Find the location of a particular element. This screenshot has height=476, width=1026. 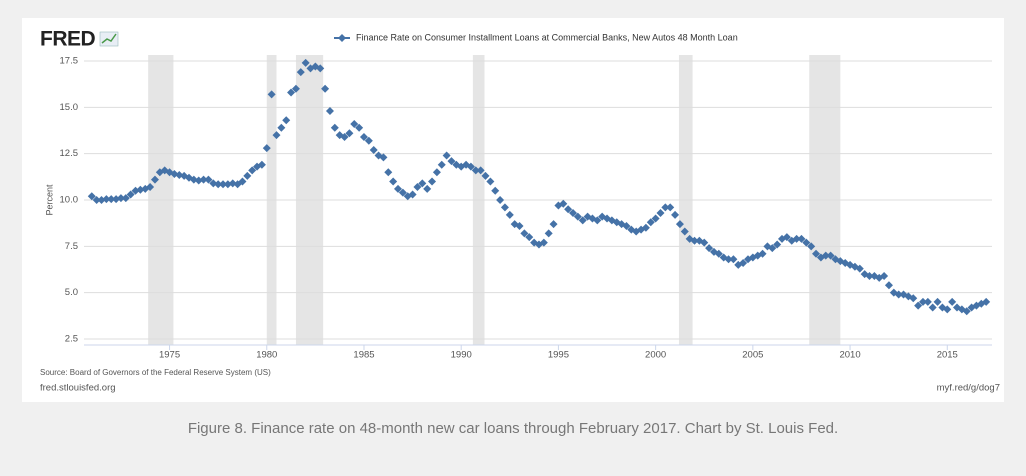

x-tick-label: 2015 is located at coordinates (947, 355).